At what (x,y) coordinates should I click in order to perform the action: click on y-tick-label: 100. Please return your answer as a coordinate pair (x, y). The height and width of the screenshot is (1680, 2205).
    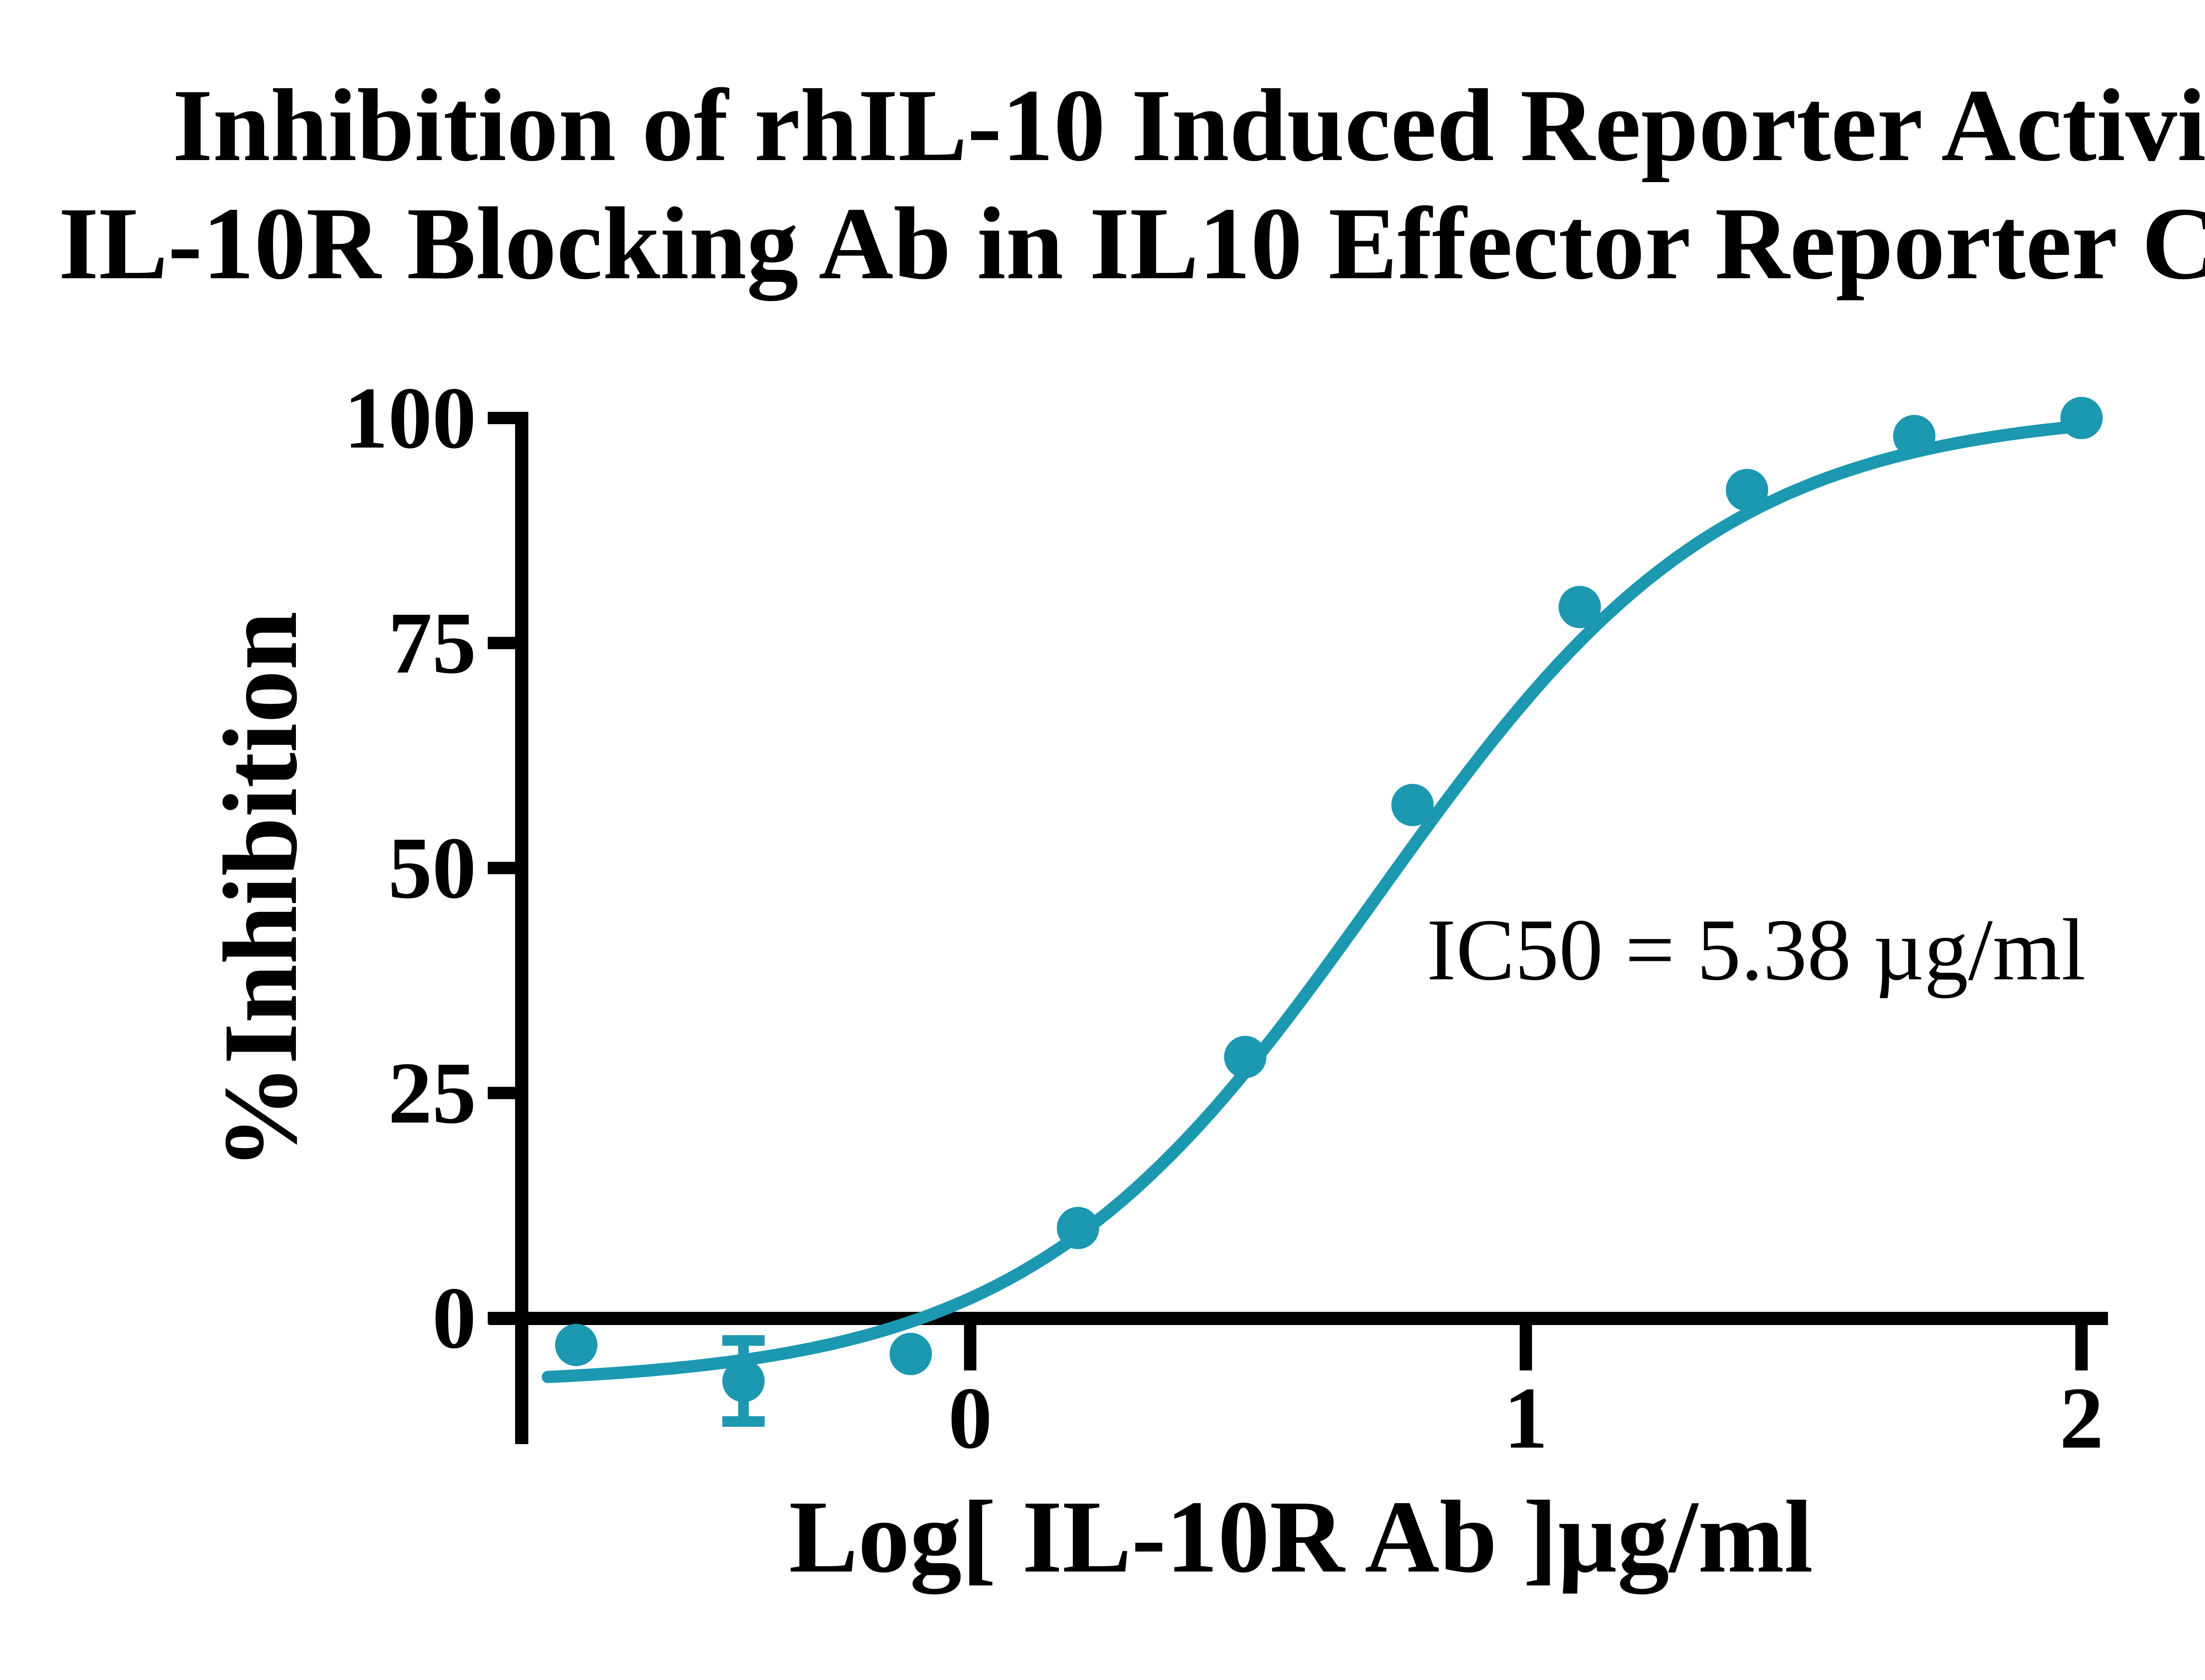
    Looking at the image, I should click on (410, 418).